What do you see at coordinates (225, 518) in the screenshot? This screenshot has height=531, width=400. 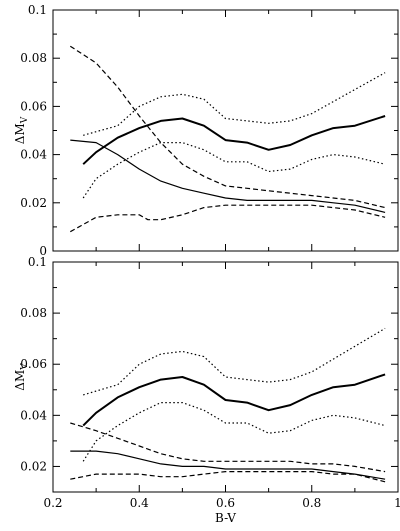 I see `x-axis-label: B-V` at bounding box center [225, 518].